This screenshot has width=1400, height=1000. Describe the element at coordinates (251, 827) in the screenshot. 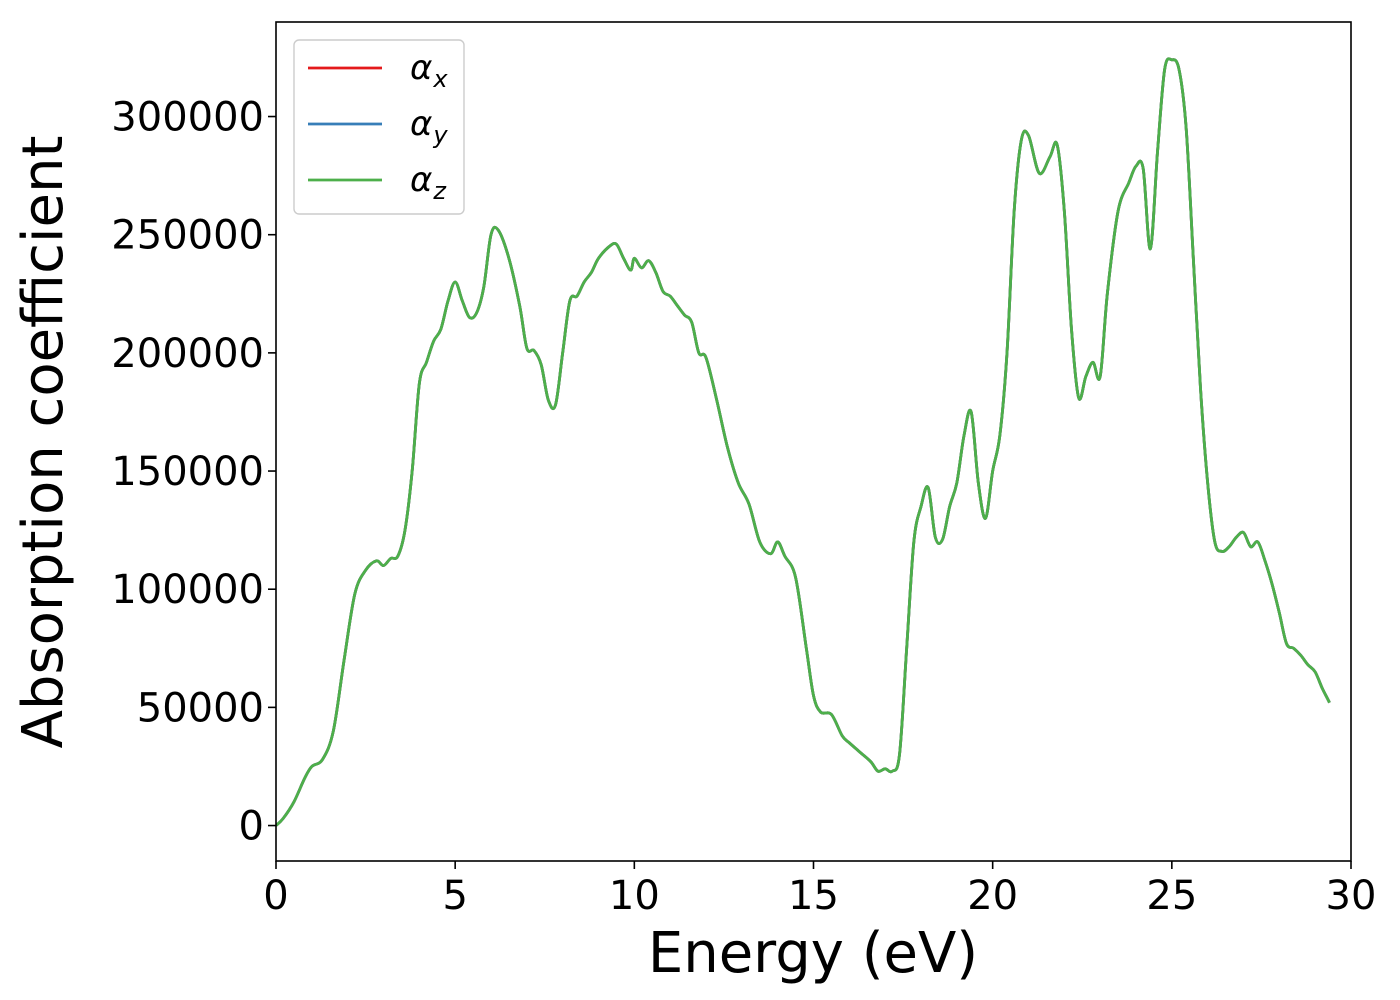

I see `y-tick-label: 0` at that location.